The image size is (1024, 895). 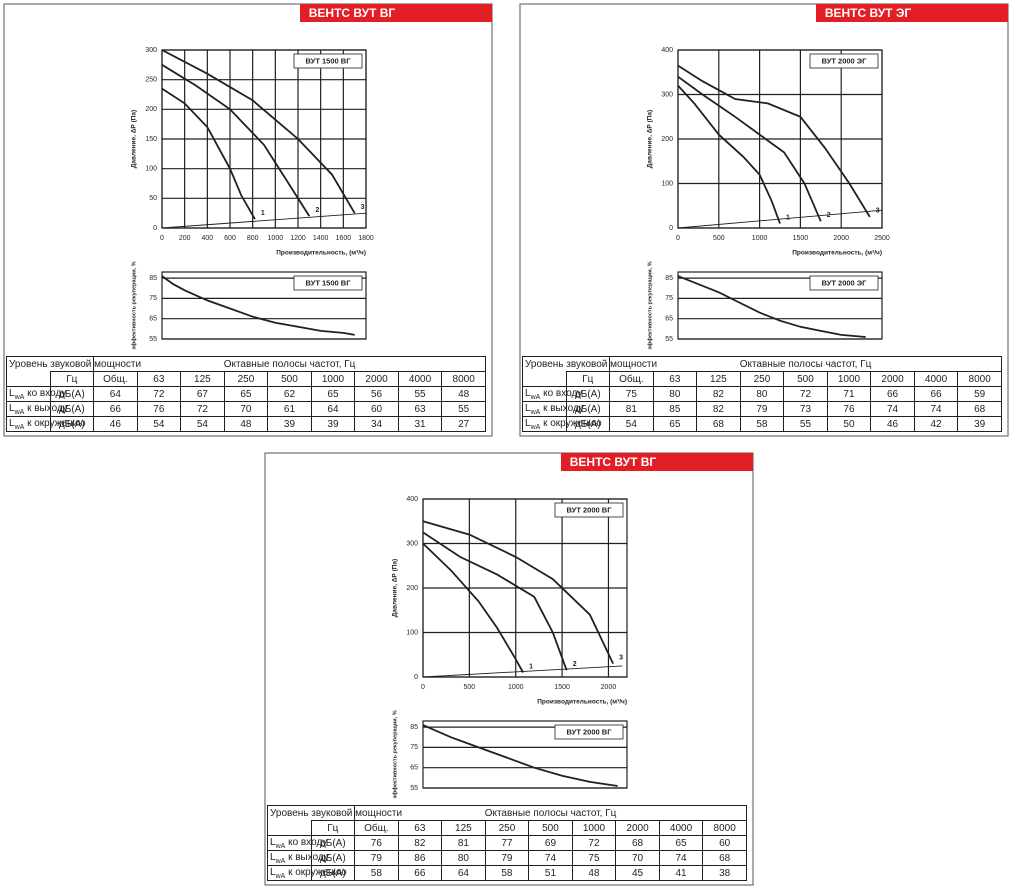 I want to click on y-tick-label: 300, so click(x=412, y=543).